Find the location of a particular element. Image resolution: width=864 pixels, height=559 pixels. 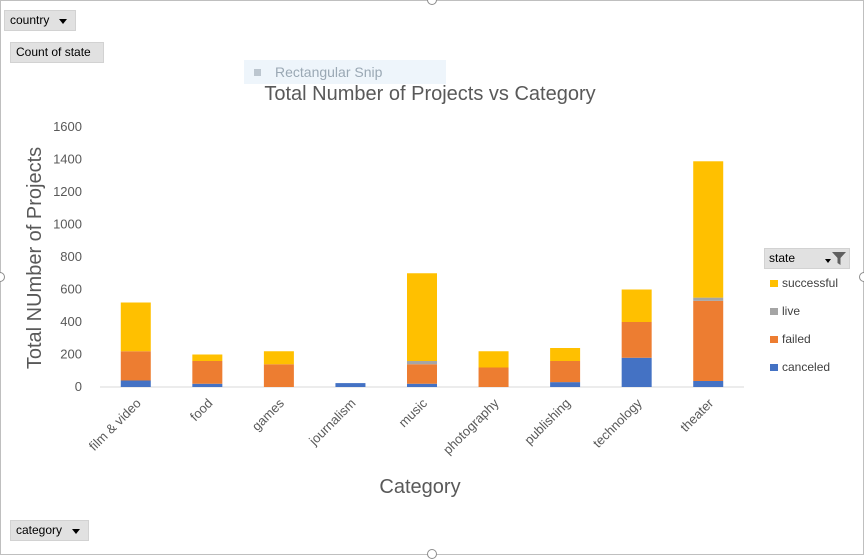

bar-segment-canceled-publishing is located at coordinates (565, 384).